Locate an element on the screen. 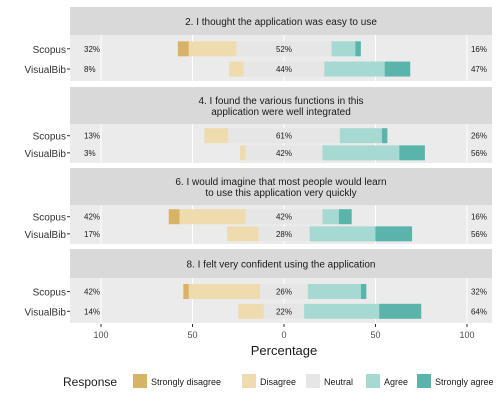 The image size is (500, 405). neutral-pct-3-1: 22% is located at coordinates (284, 311).